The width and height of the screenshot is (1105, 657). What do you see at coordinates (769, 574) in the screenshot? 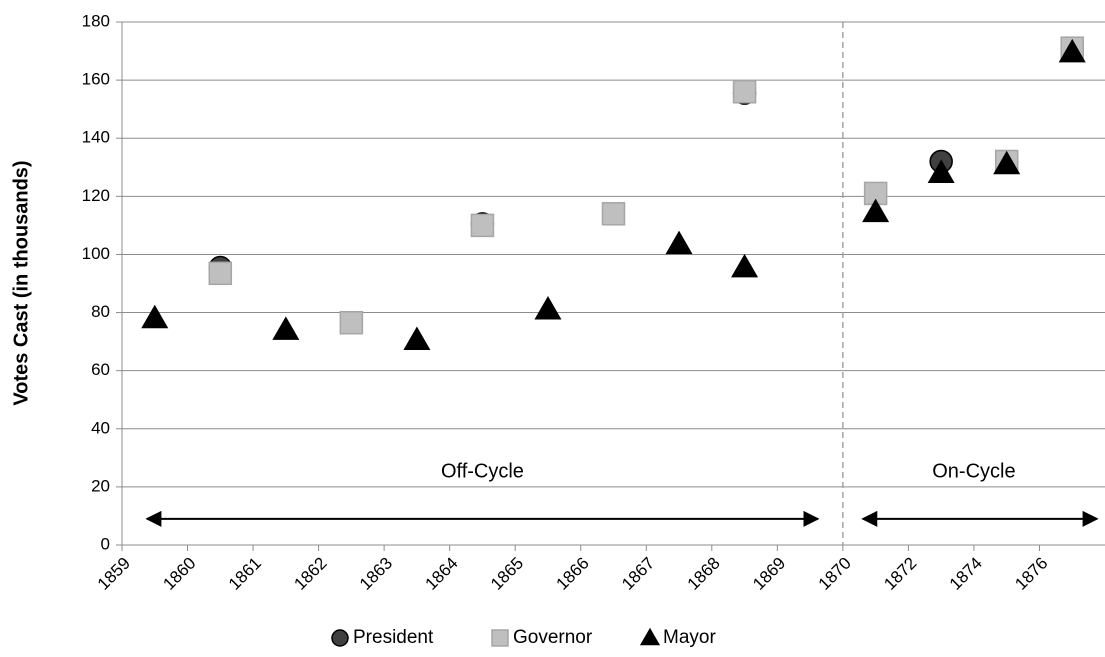
I see `x-tick-label: 1869` at bounding box center [769, 574].